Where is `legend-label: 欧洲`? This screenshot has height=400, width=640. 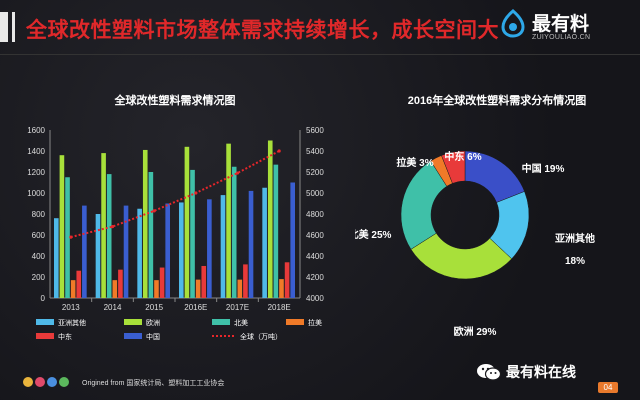 legend-label: 欧洲 is located at coordinates (153, 322).